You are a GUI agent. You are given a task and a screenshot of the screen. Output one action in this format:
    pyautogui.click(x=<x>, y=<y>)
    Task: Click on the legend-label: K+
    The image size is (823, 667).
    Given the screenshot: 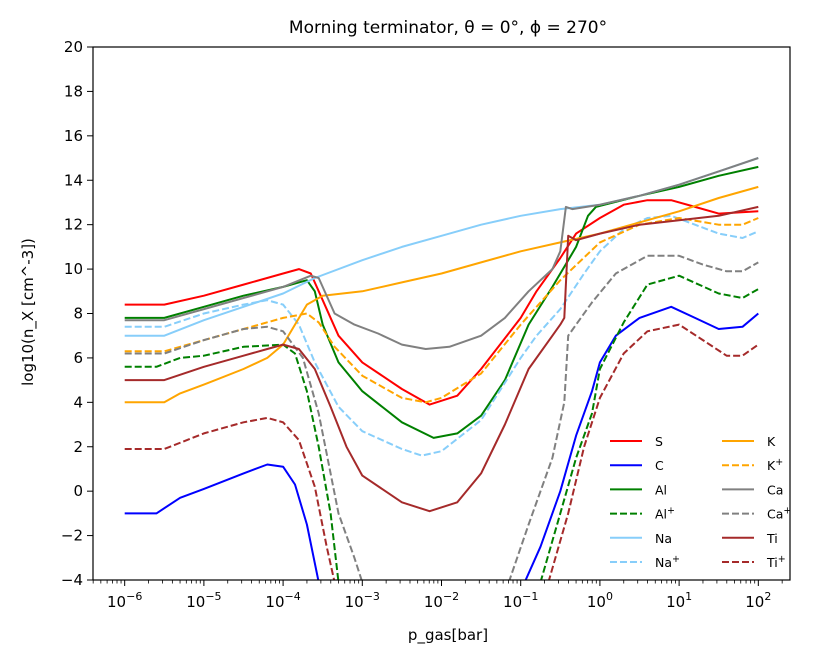 What is the action you would take?
    pyautogui.click(x=775, y=465)
    